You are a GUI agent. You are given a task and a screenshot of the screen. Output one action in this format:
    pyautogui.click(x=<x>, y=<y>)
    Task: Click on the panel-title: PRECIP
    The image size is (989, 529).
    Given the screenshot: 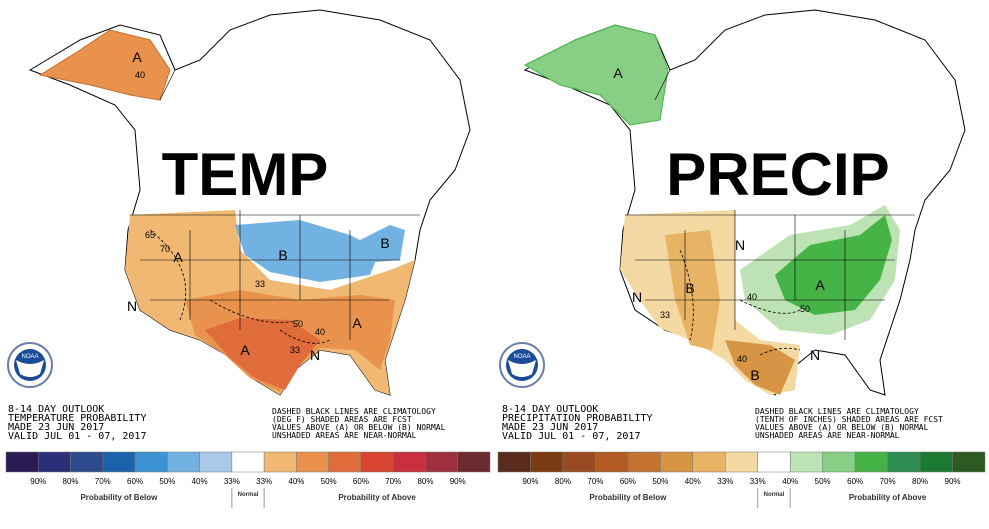 What is the action you would take?
    pyautogui.click(x=777, y=174)
    